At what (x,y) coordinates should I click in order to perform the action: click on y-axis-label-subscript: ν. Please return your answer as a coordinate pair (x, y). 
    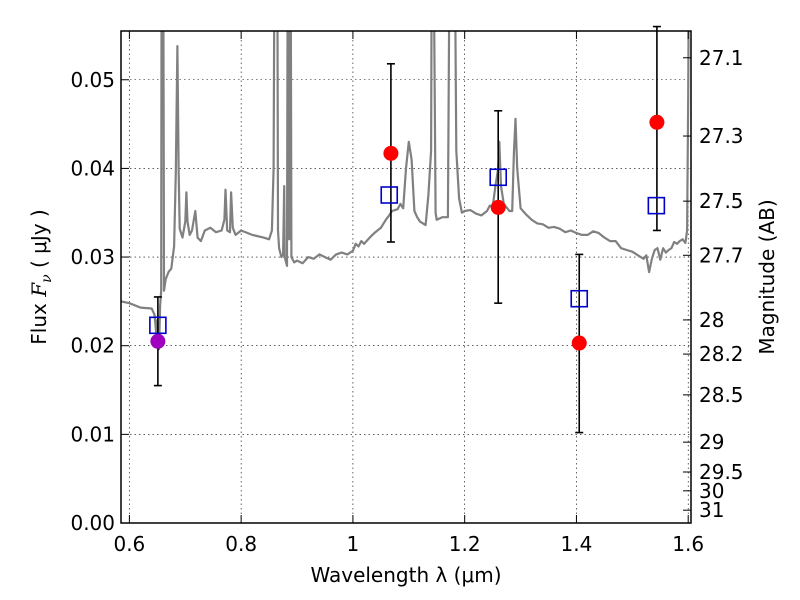
    Looking at the image, I should click on (47, 278).